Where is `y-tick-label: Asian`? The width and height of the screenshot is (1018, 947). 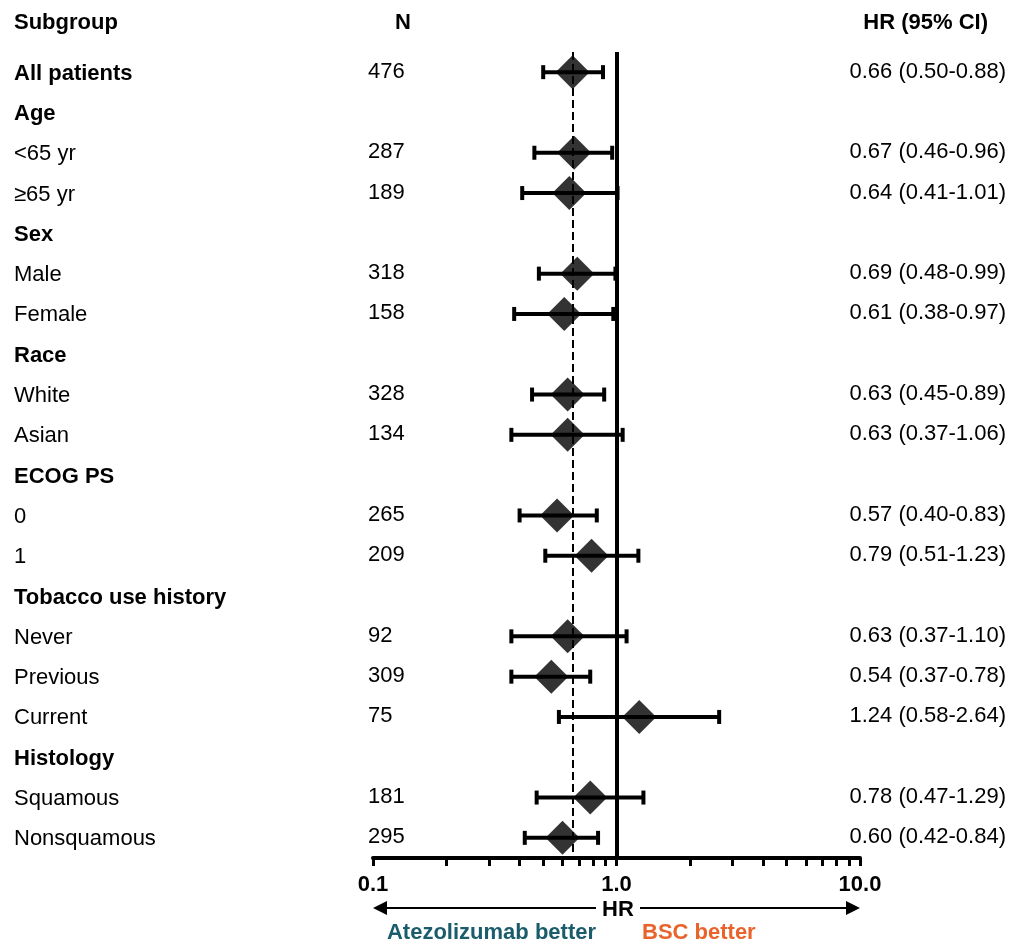
y-tick-label: Asian is located at coordinates (42, 435).